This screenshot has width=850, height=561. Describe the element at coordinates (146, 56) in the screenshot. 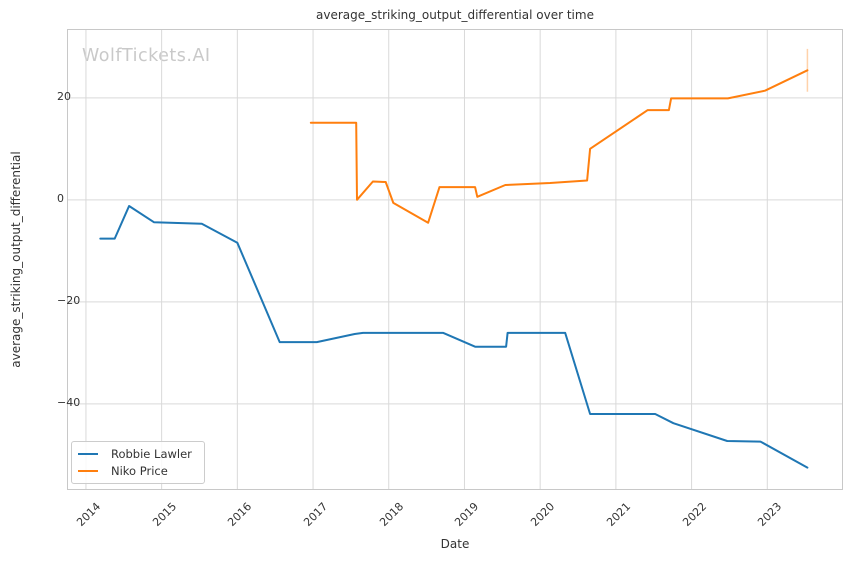

I see `watermark: WolfTickets.AI` at that location.